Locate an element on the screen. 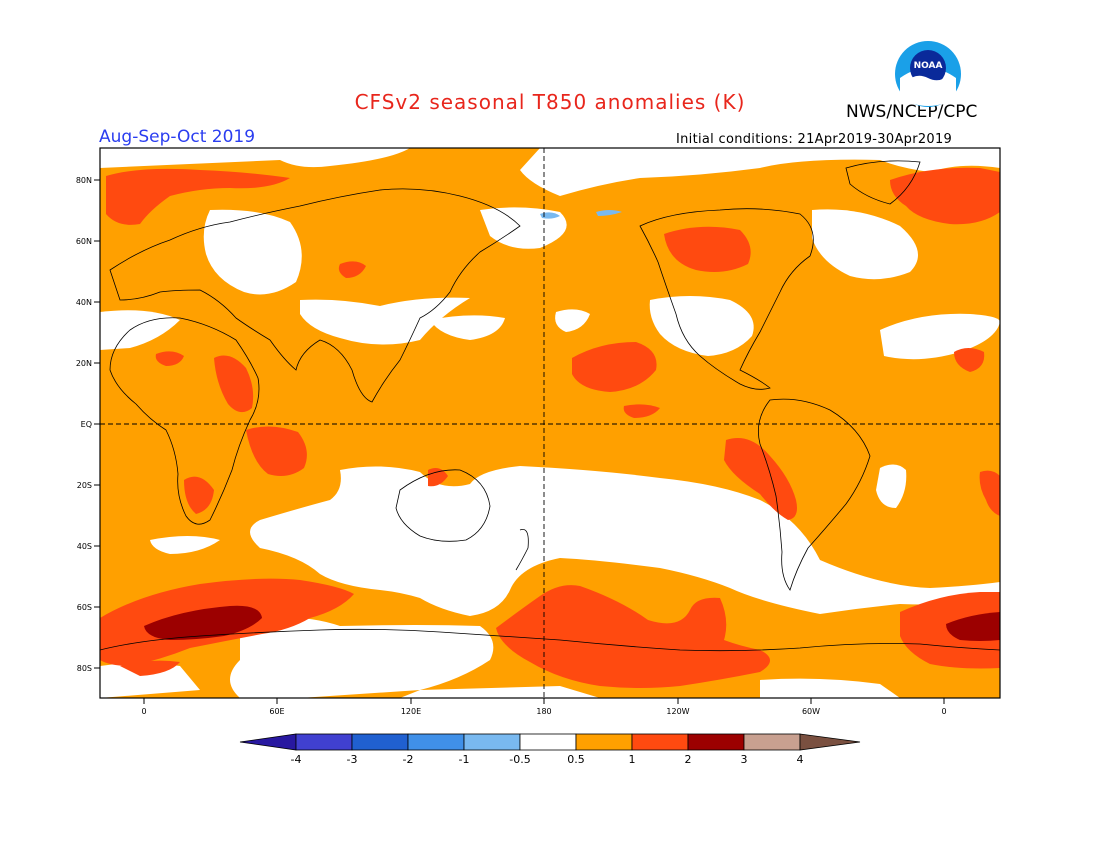 The image size is (1100, 850). colorbar-label: 3 is located at coordinates (744, 759).